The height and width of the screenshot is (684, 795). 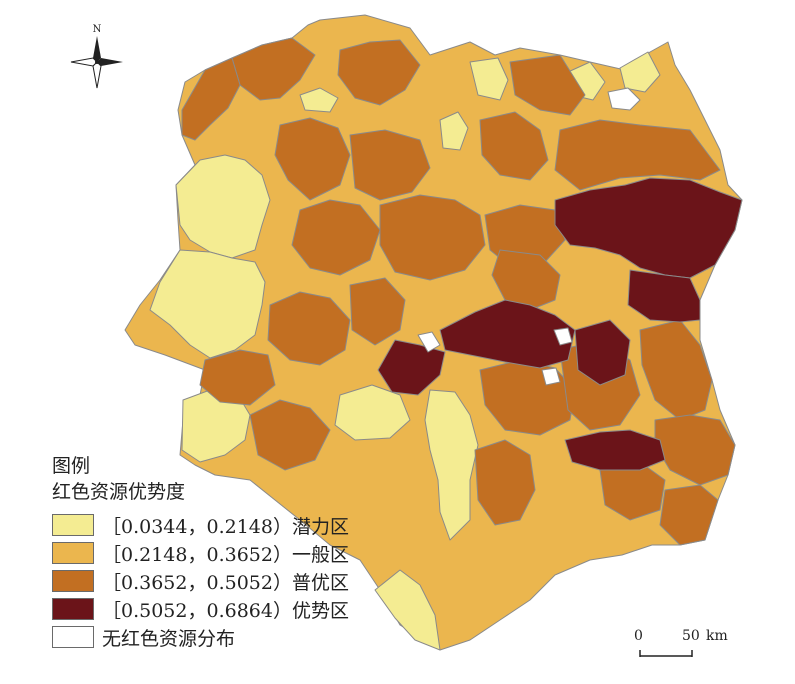 What do you see at coordinates (640, 72) in the screenshot?
I see `region-potential-northeast-b` at bounding box center [640, 72].